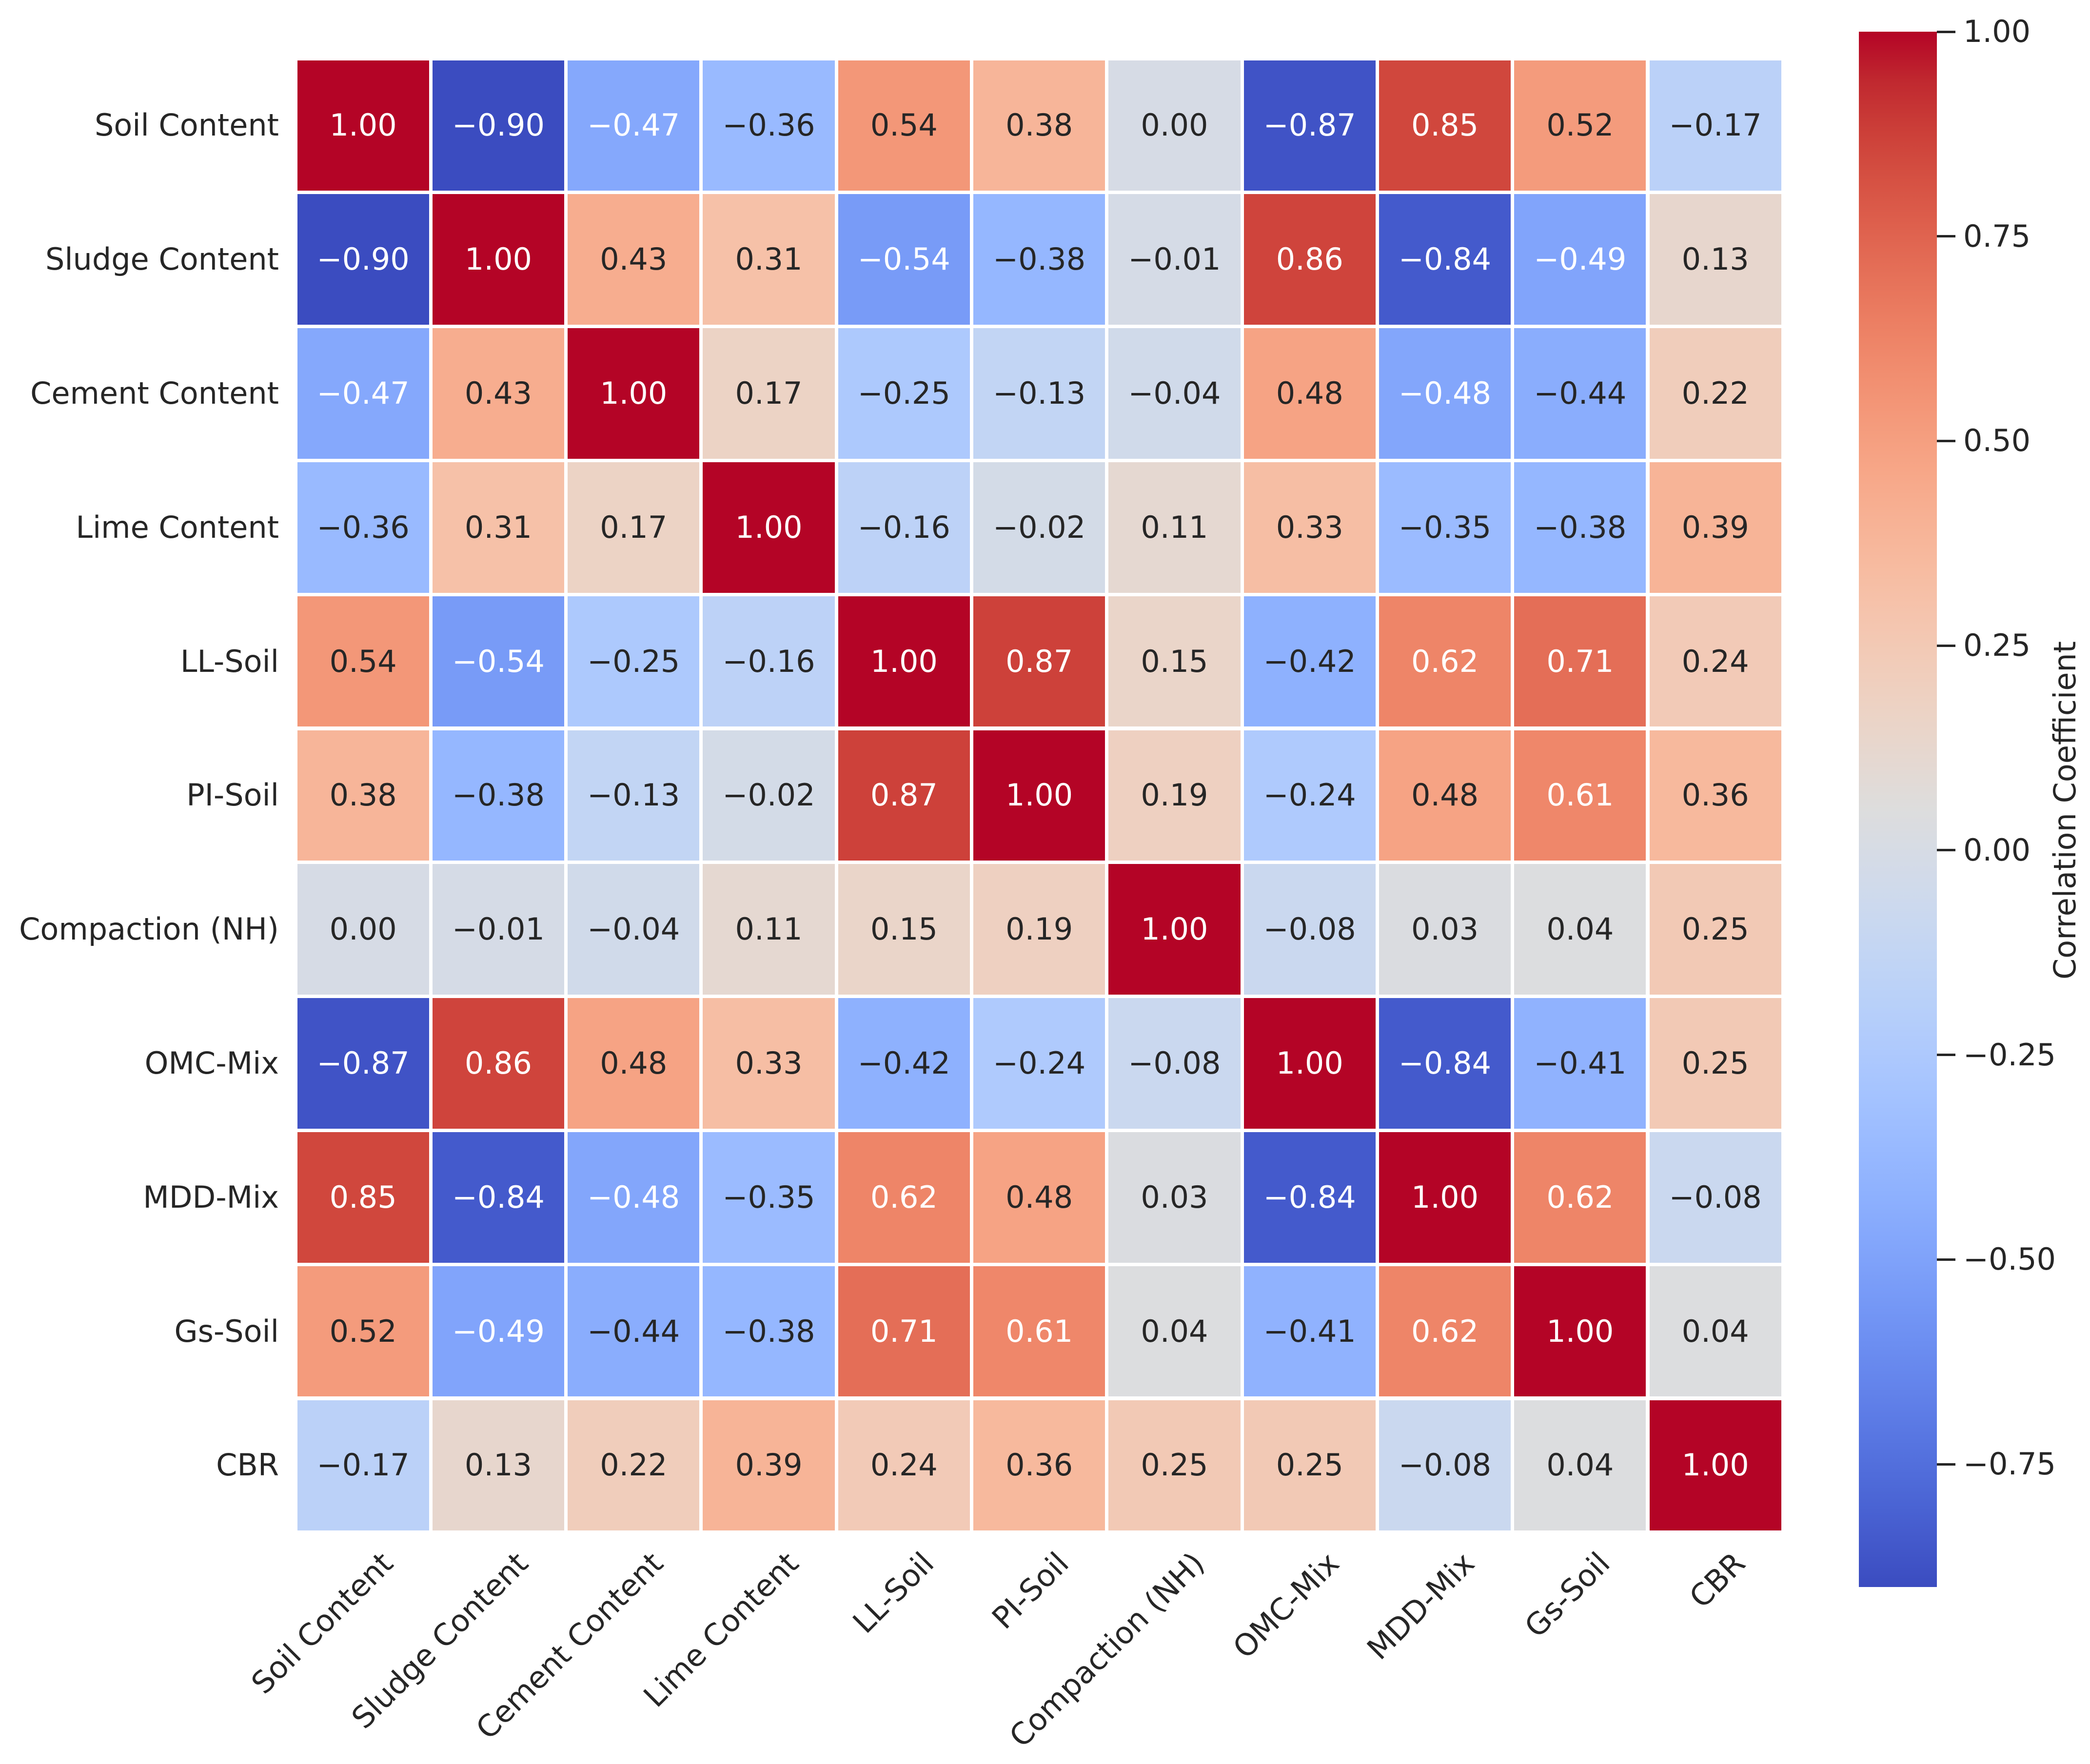  What do you see at coordinates (1175, 125) in the screenshot?
I see `heatmap-cell-Soil Content-x-Compaction (NH): 0.00` at bounding box center [1175, 125].